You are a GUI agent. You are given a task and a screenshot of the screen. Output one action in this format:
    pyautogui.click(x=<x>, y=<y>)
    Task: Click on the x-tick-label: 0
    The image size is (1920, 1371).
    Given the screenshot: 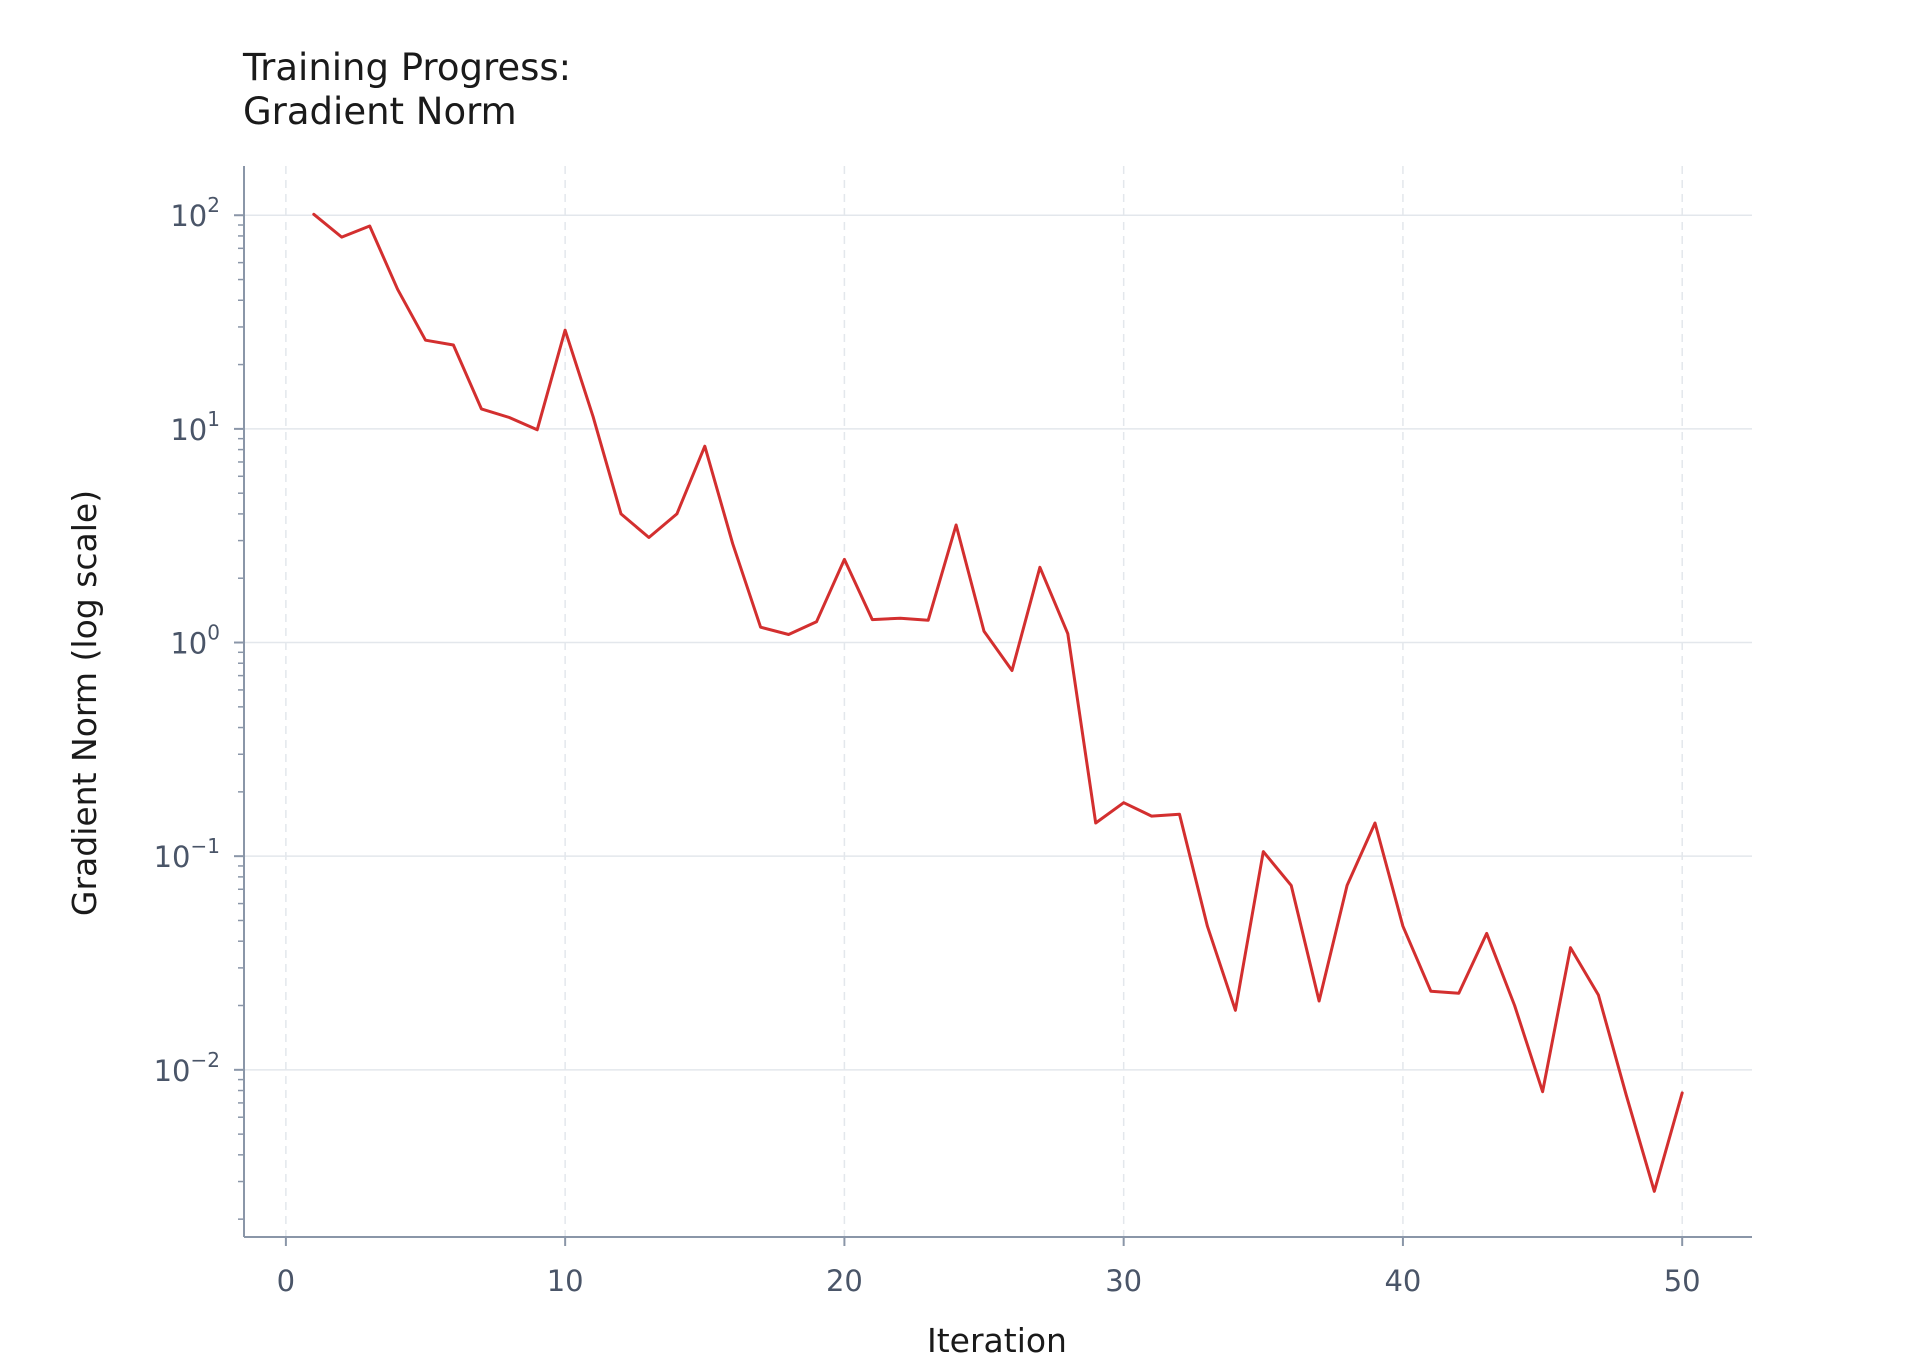 What is the action you would take?
    pyautogui.click(x=286, y=1281)
    